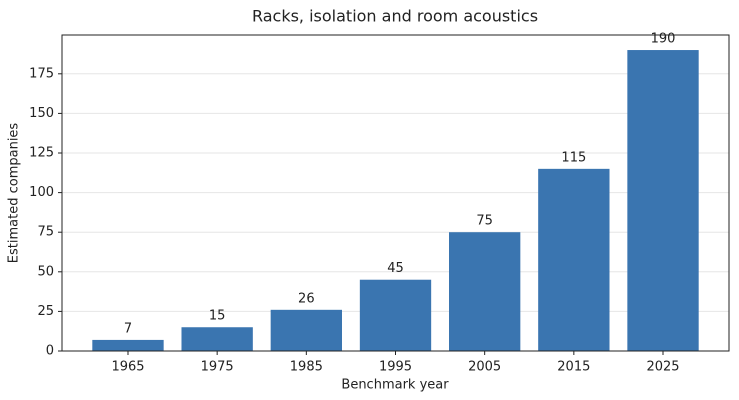 The image size is (739, 400). What do you see at coordinates (573, 157) in the screenshot?
I see `value-label: 115` at bounding box center [573, 157].